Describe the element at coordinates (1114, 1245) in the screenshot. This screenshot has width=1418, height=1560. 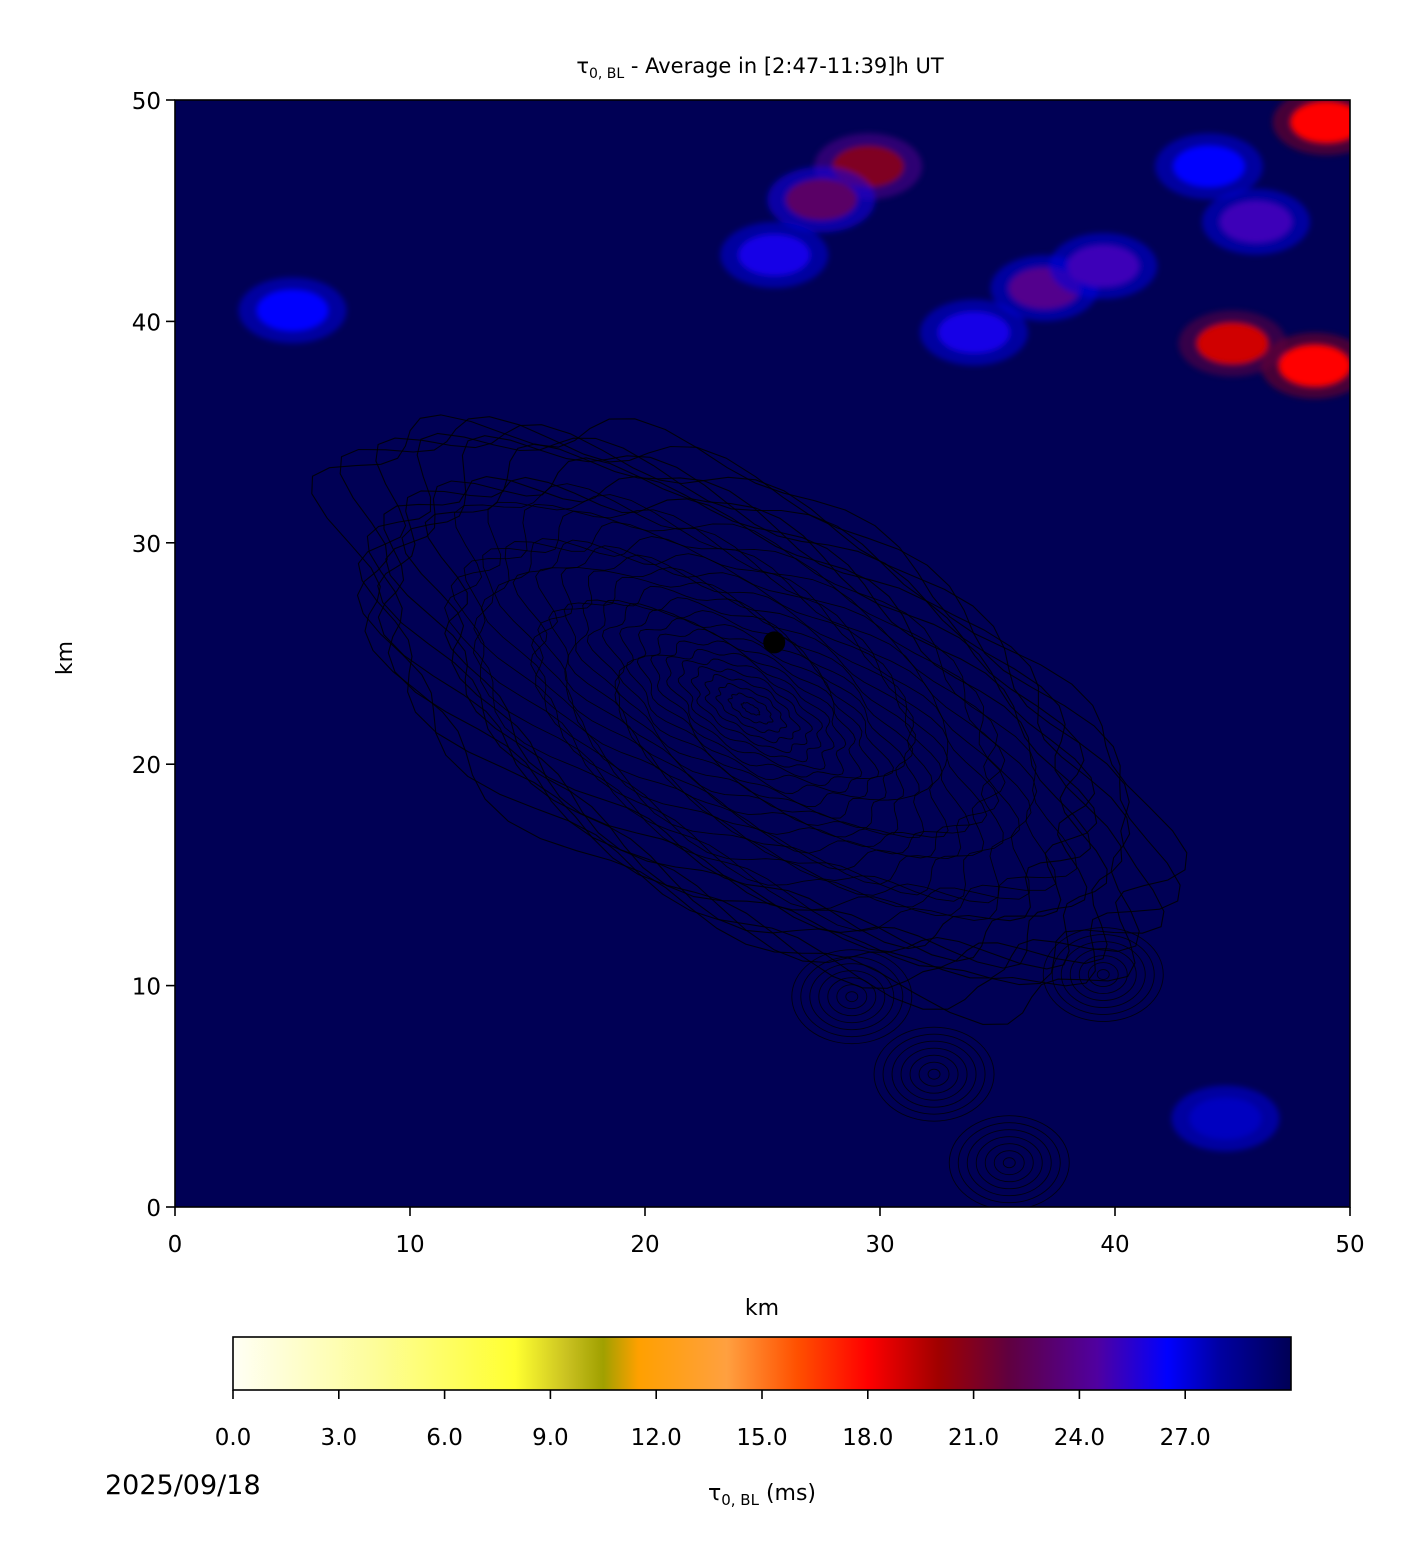
I see `x-tick-label: 40` at that location.